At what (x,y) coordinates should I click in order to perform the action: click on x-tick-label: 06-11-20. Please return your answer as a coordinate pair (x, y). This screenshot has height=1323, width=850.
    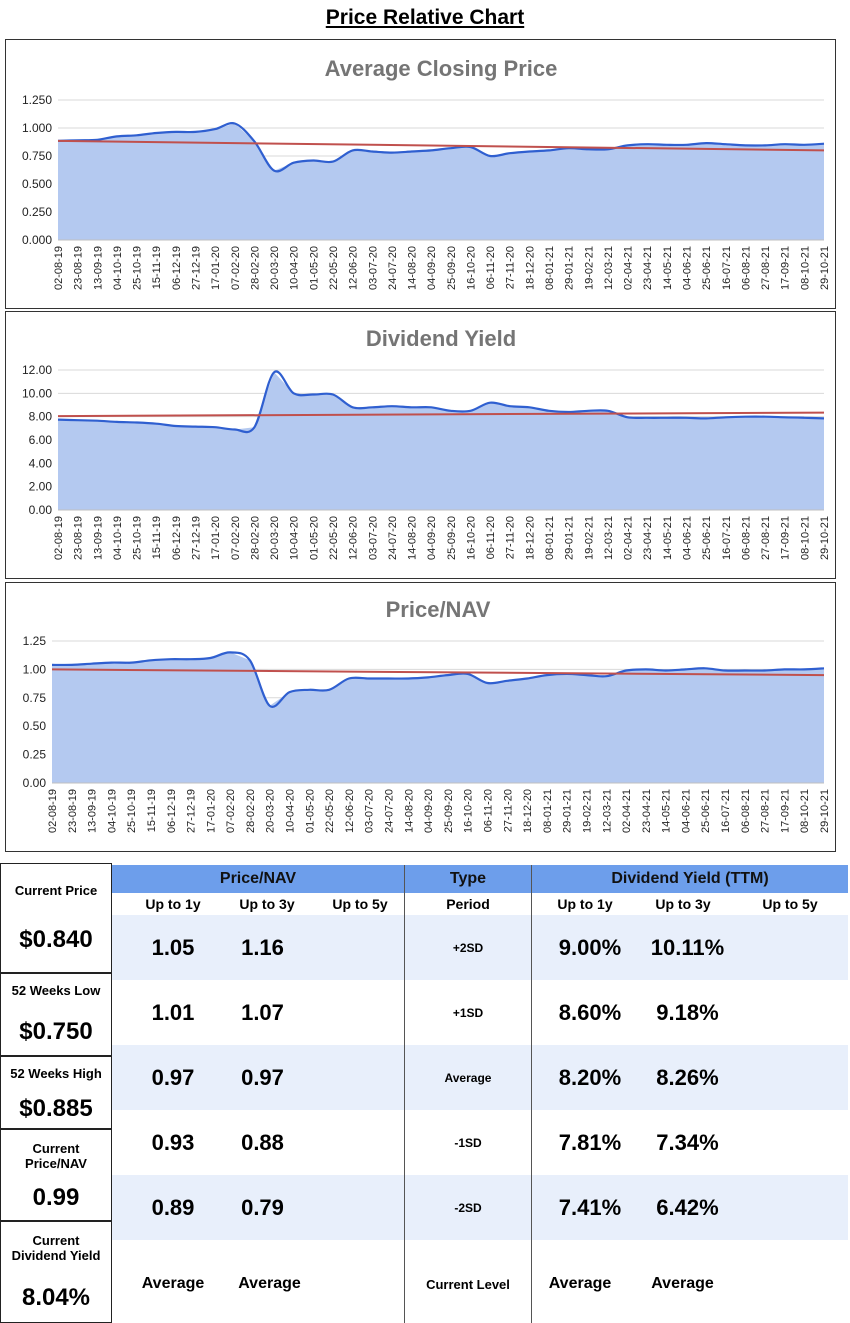
    Looking at the image, I should click on (489, 810).